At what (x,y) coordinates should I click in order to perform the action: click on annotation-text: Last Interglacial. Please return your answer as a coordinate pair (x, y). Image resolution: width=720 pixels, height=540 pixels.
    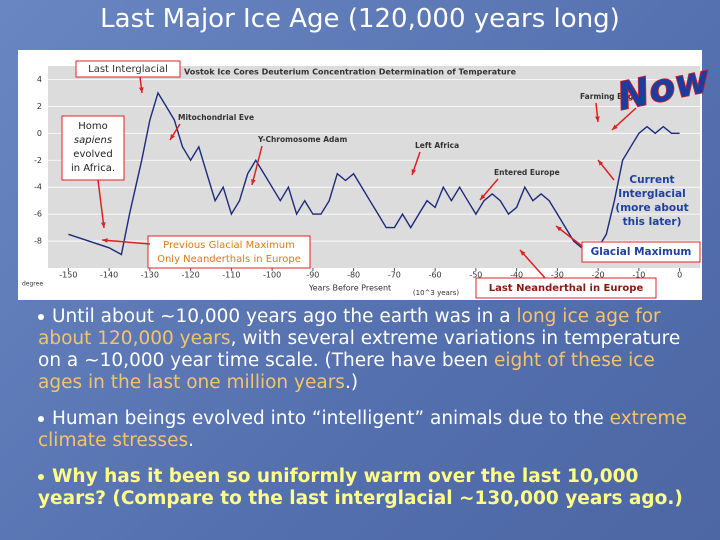
    Looking at the image, I should click on (128, 69).